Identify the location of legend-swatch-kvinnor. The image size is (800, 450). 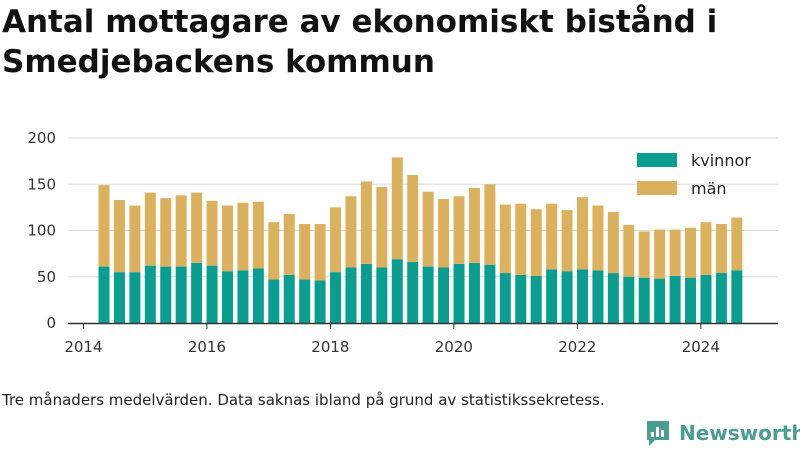
(657, 160).